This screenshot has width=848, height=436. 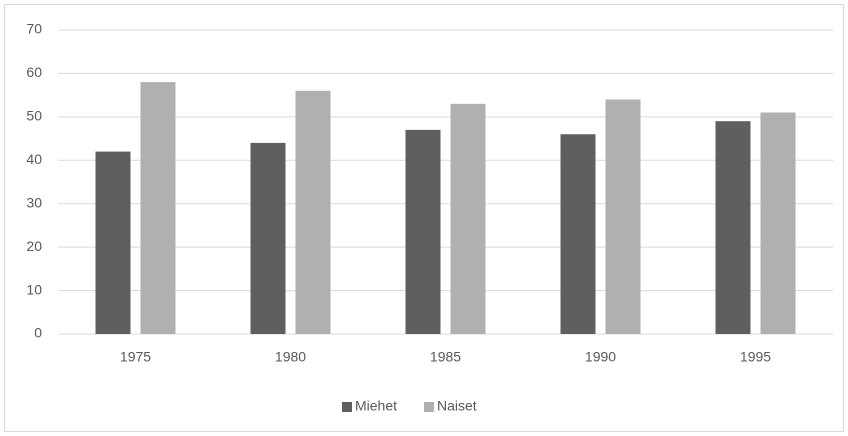 I want to click on y-tick-label: 70, so click(x=34, y=29).